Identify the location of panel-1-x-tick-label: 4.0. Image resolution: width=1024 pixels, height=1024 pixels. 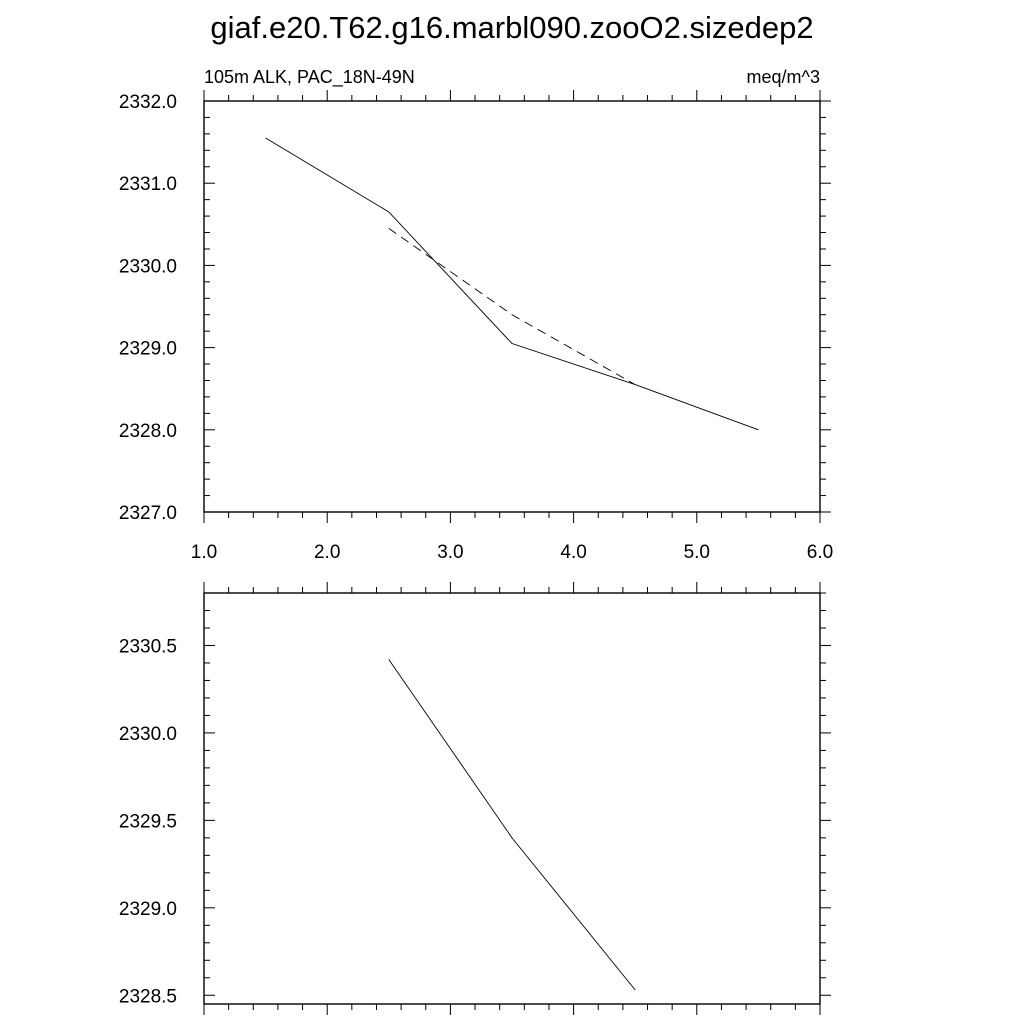
(573, 552).